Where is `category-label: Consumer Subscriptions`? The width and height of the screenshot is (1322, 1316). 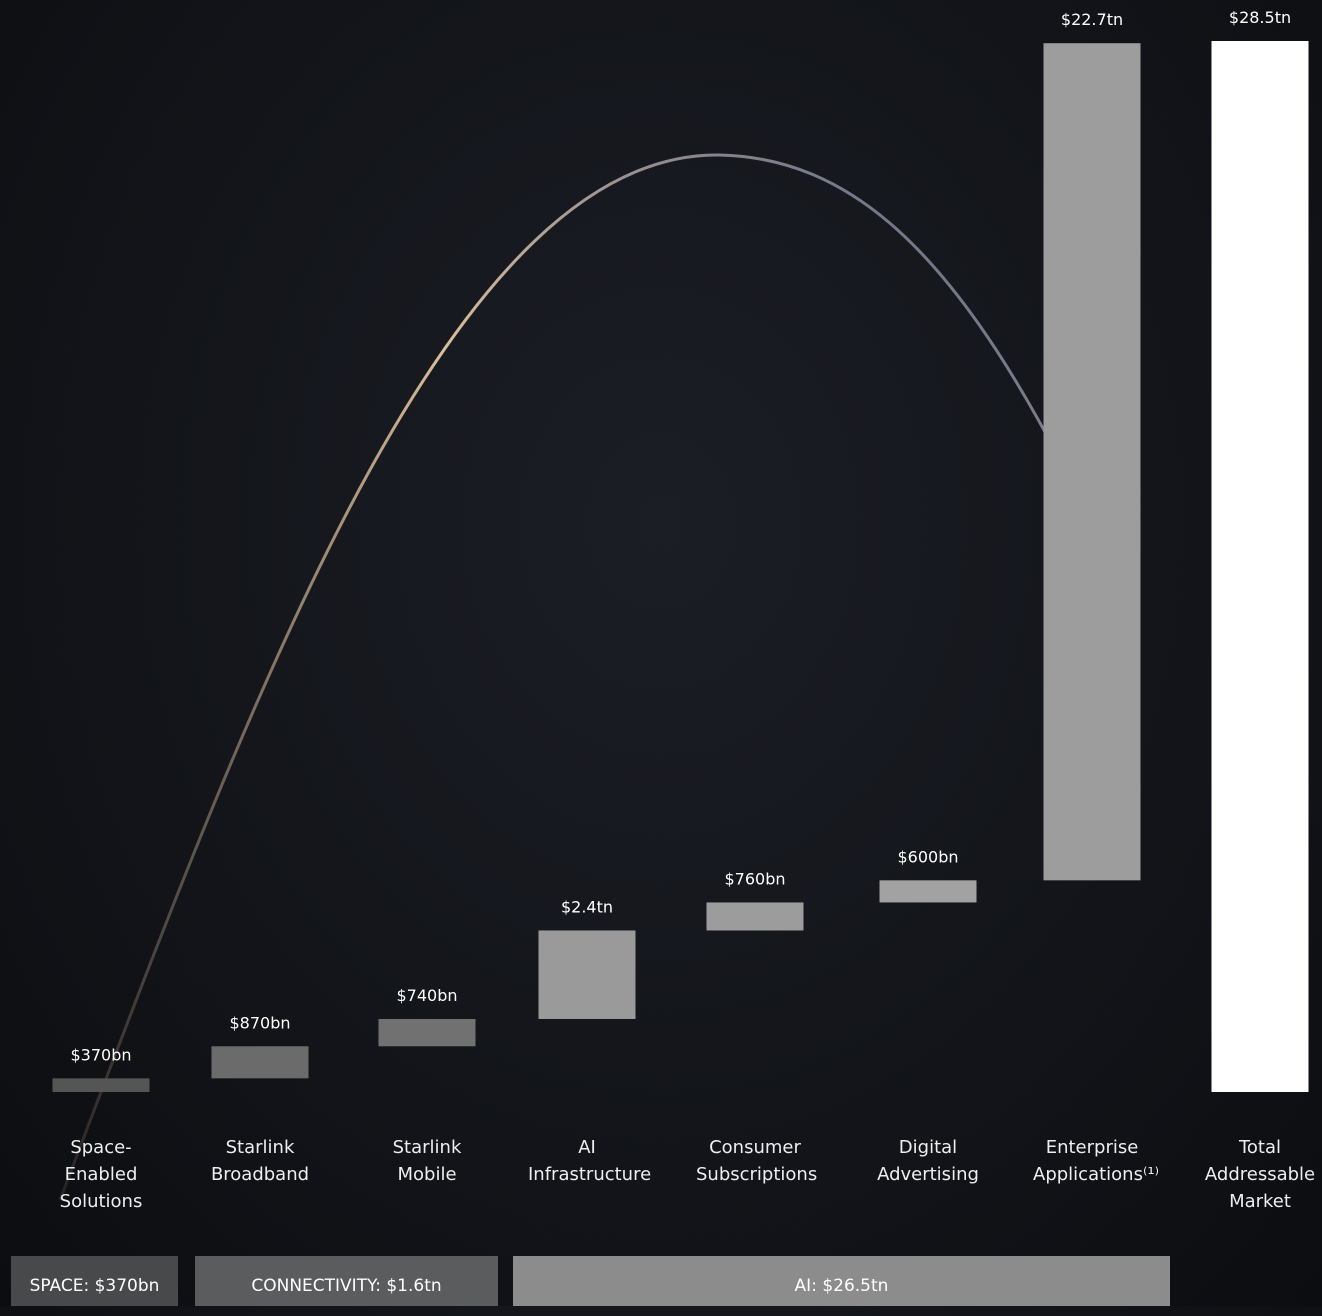 category-label: Consumer Subscriptions is located at coordinates (757, 1161).